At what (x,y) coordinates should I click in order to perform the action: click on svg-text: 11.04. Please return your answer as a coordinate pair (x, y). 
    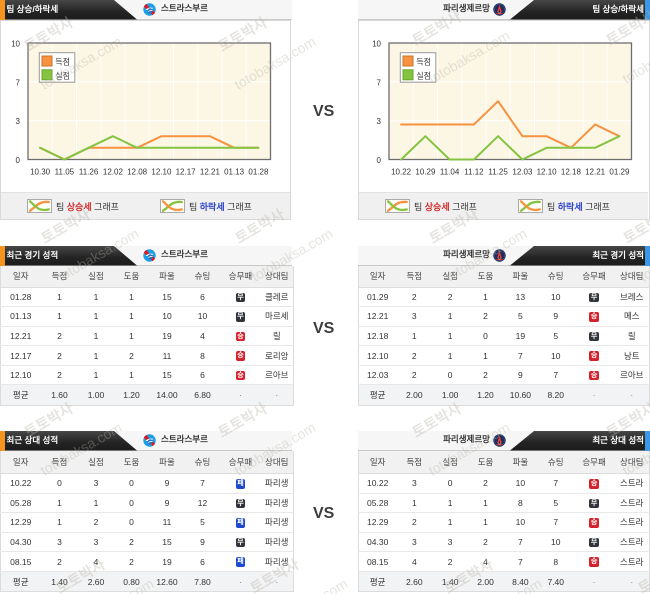
    Looking at the image, I should click on (450, 172).